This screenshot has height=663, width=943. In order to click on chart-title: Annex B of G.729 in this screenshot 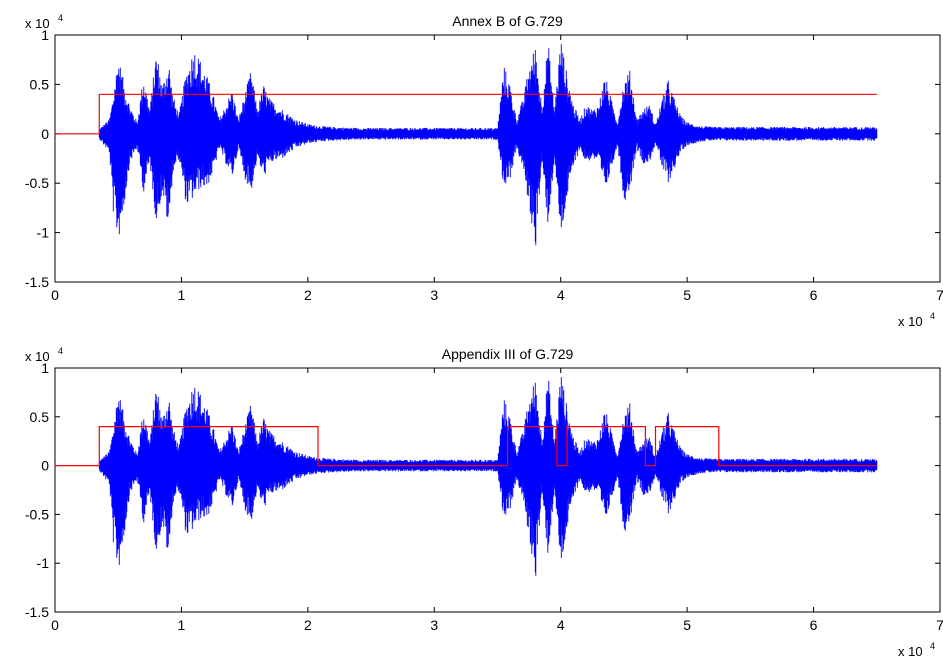, I will do `click(507, 21)`.